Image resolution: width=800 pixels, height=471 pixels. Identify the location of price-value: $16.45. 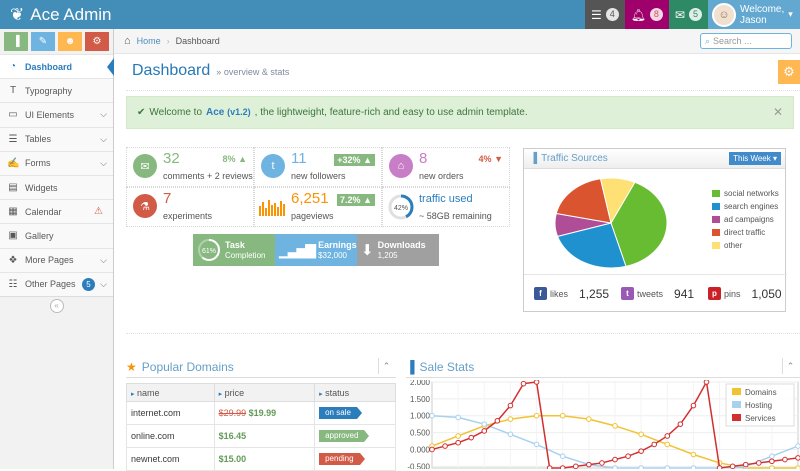
(232, 436).